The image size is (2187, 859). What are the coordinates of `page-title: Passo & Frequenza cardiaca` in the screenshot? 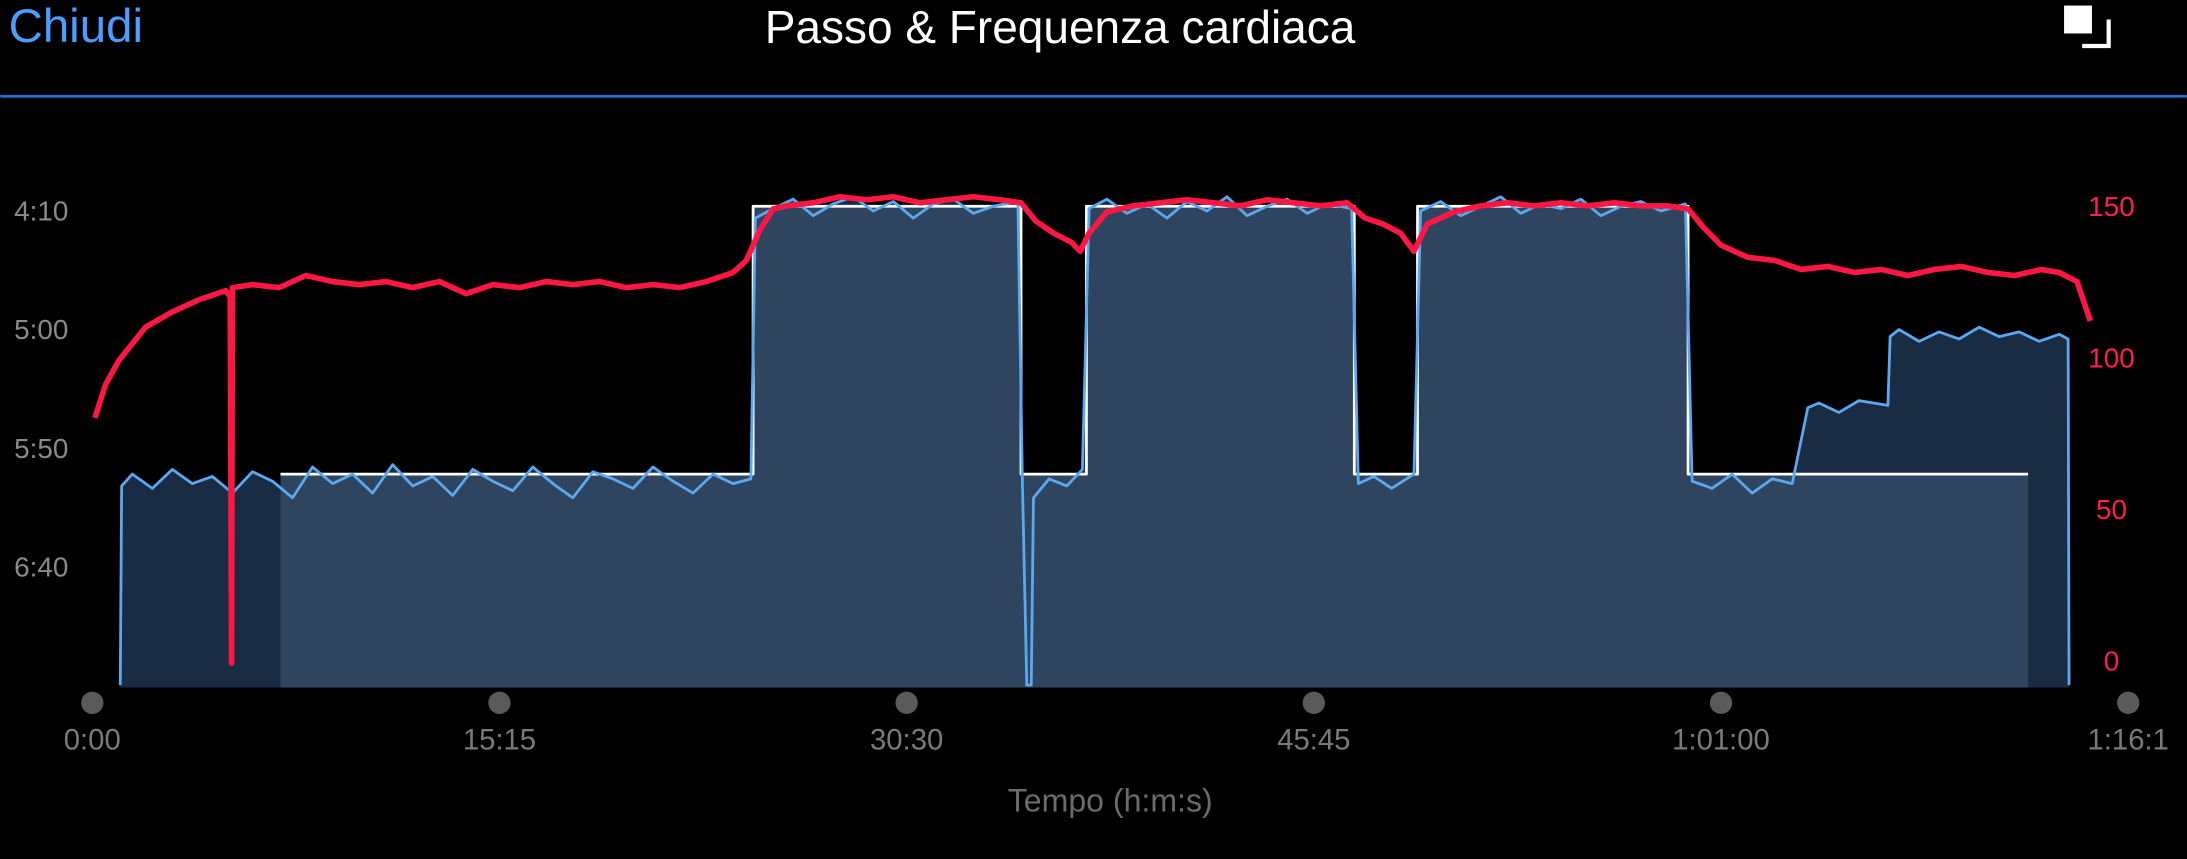 It's located at (1060, 27).